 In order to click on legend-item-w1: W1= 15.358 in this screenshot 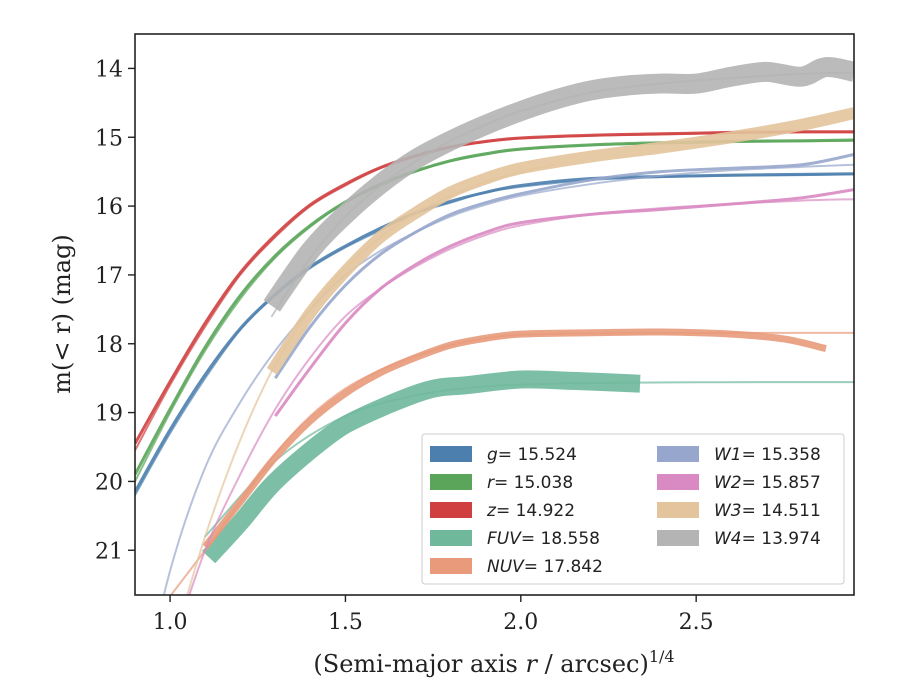, I will do `click(739, 455)`.